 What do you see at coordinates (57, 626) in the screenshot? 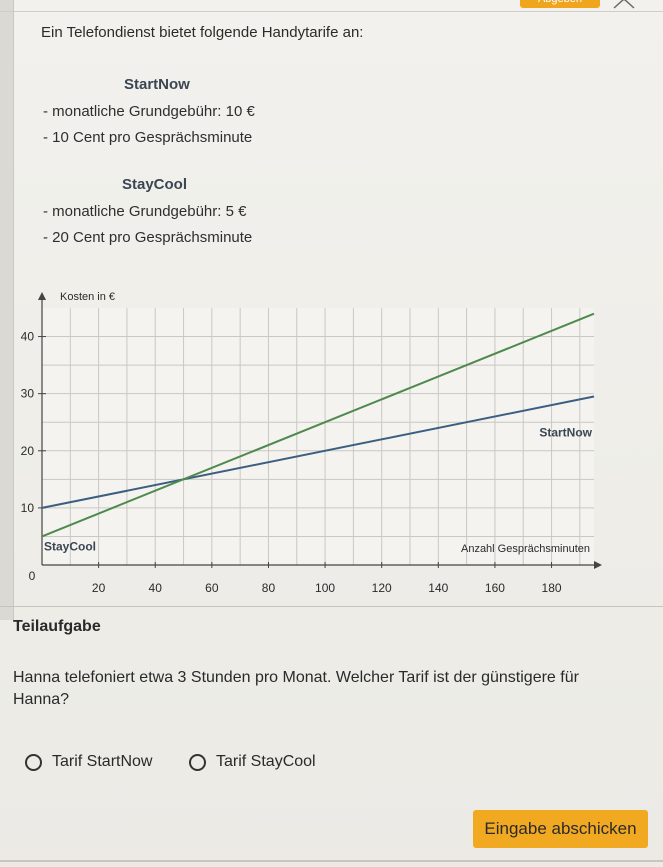
I see `subtask-heading: Teilaufgabe` at bounding box center [57, 626].